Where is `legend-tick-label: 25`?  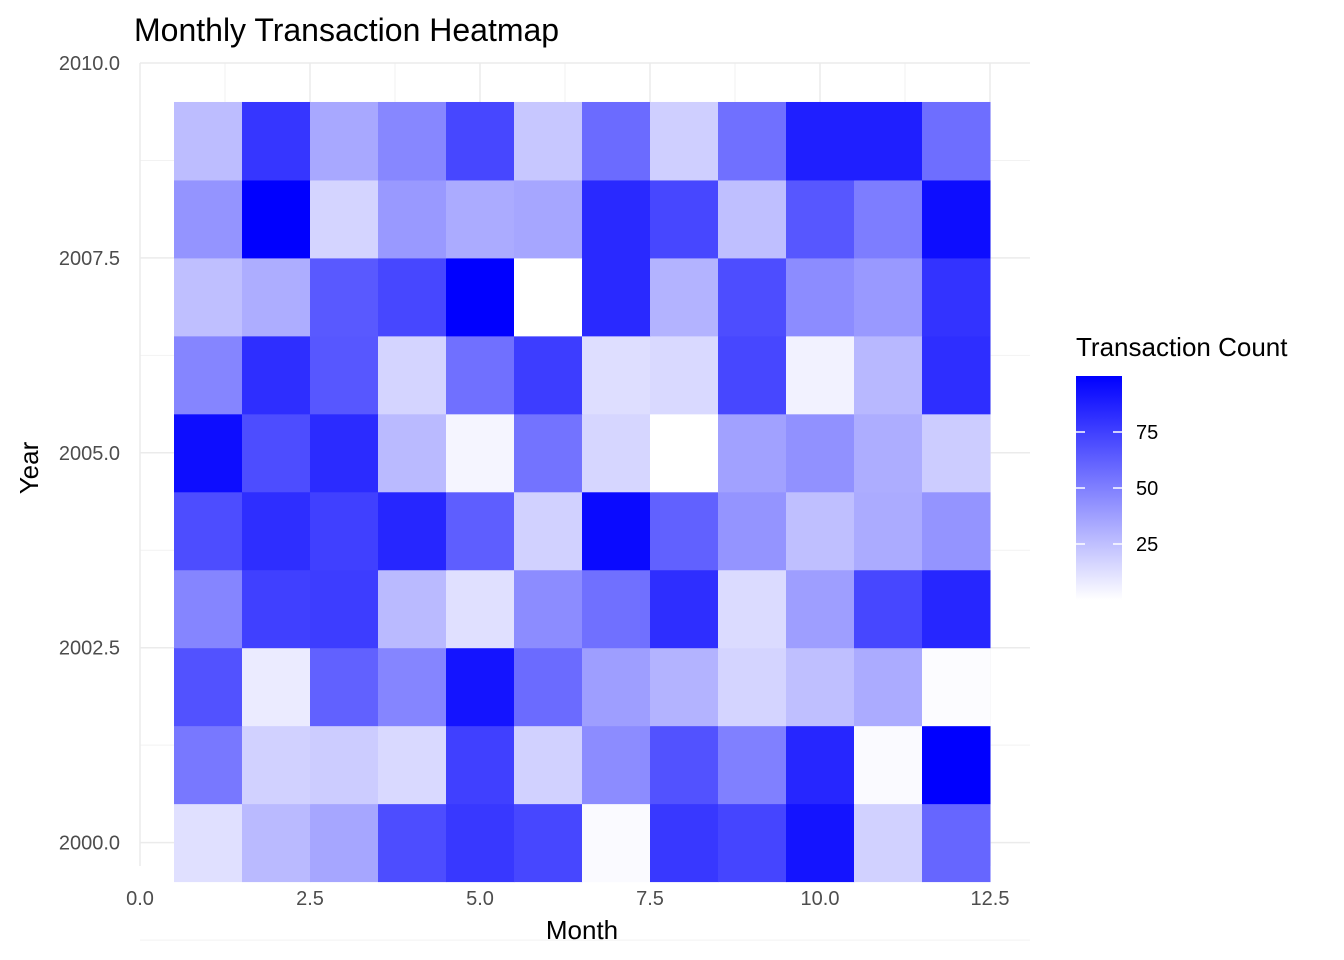 legend-tick-label: 25 is located at coordinates (1147, 545).